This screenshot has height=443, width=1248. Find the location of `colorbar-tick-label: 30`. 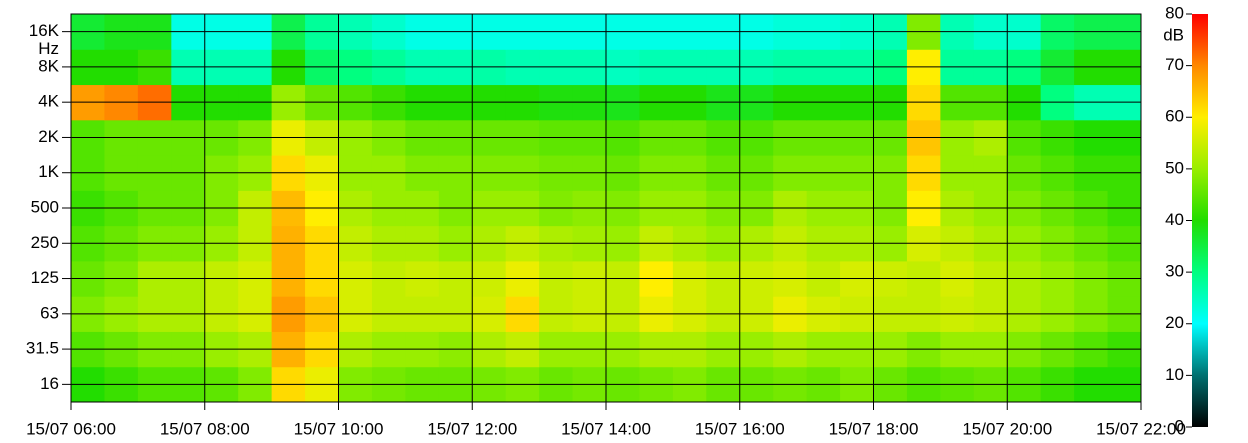

colorbar-tick-label: 30 is located at coordinates (1174, 271).